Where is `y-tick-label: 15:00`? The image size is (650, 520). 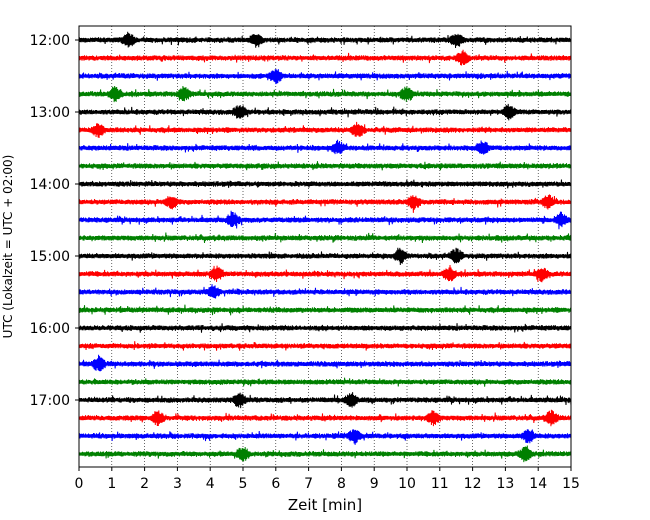 y-tick-label: 15:00 is located at coordinates (50, 257).